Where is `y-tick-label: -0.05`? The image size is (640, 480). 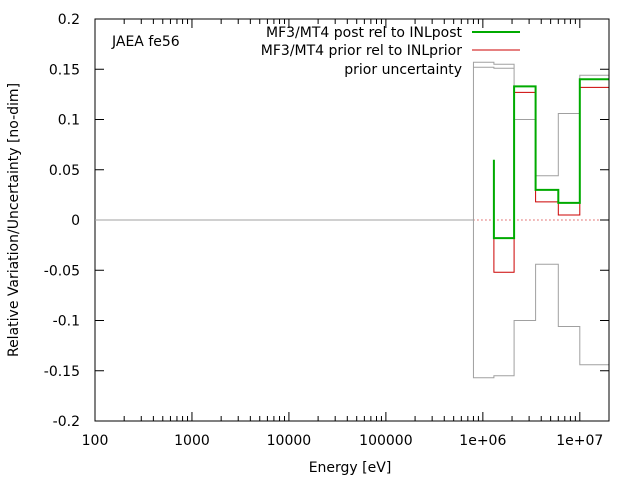
y-tick-label: -0.05 is located at coordinates (62, 271).